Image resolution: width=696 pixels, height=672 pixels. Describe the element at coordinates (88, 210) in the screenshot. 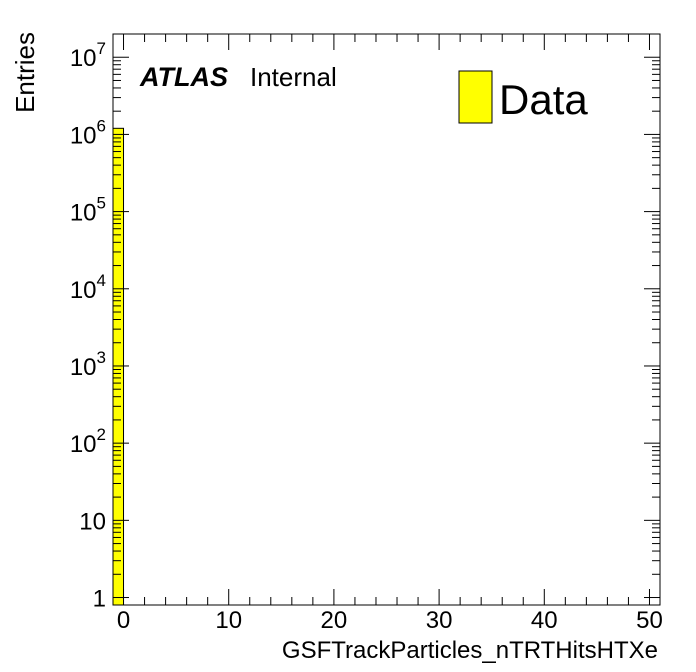

I see `y-tick-label: 10⁵` at that location.